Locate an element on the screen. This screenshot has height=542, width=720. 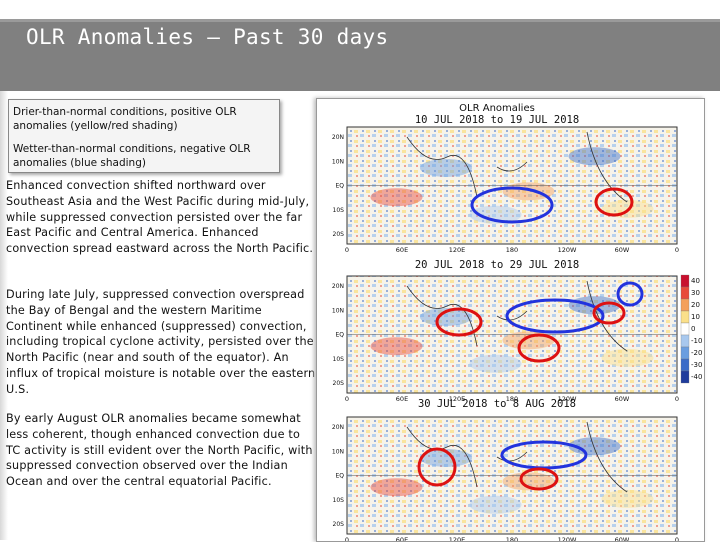
panel-date-label: 20 JUL 2018 to 29 JUL 2018 is located at coordinates (497, 265).